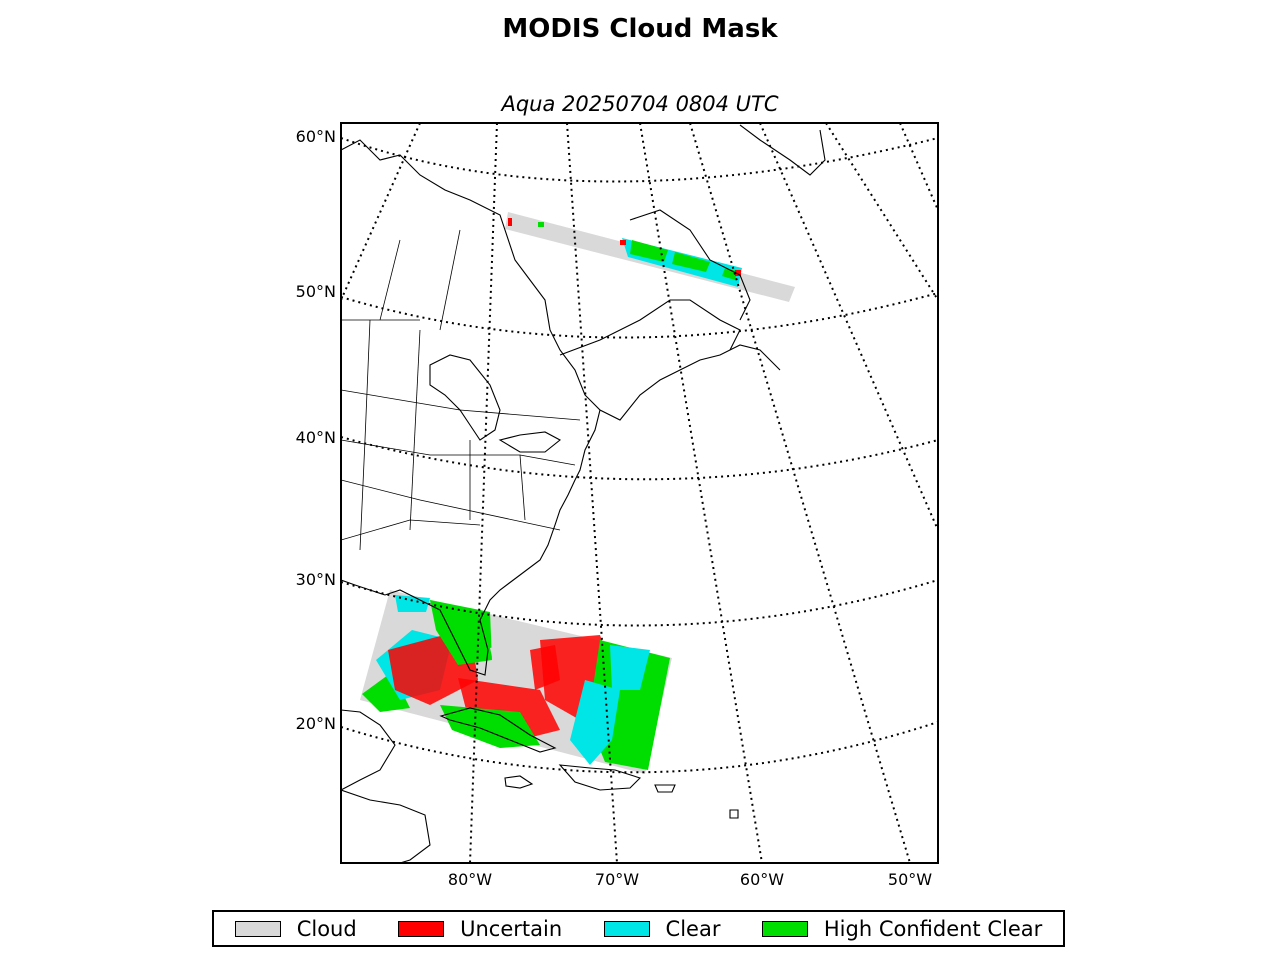  What do you see at coordinates (693, 928) in the screenshot?
I see `legend-label-clear: Clear` at bounding box center [693, 928].